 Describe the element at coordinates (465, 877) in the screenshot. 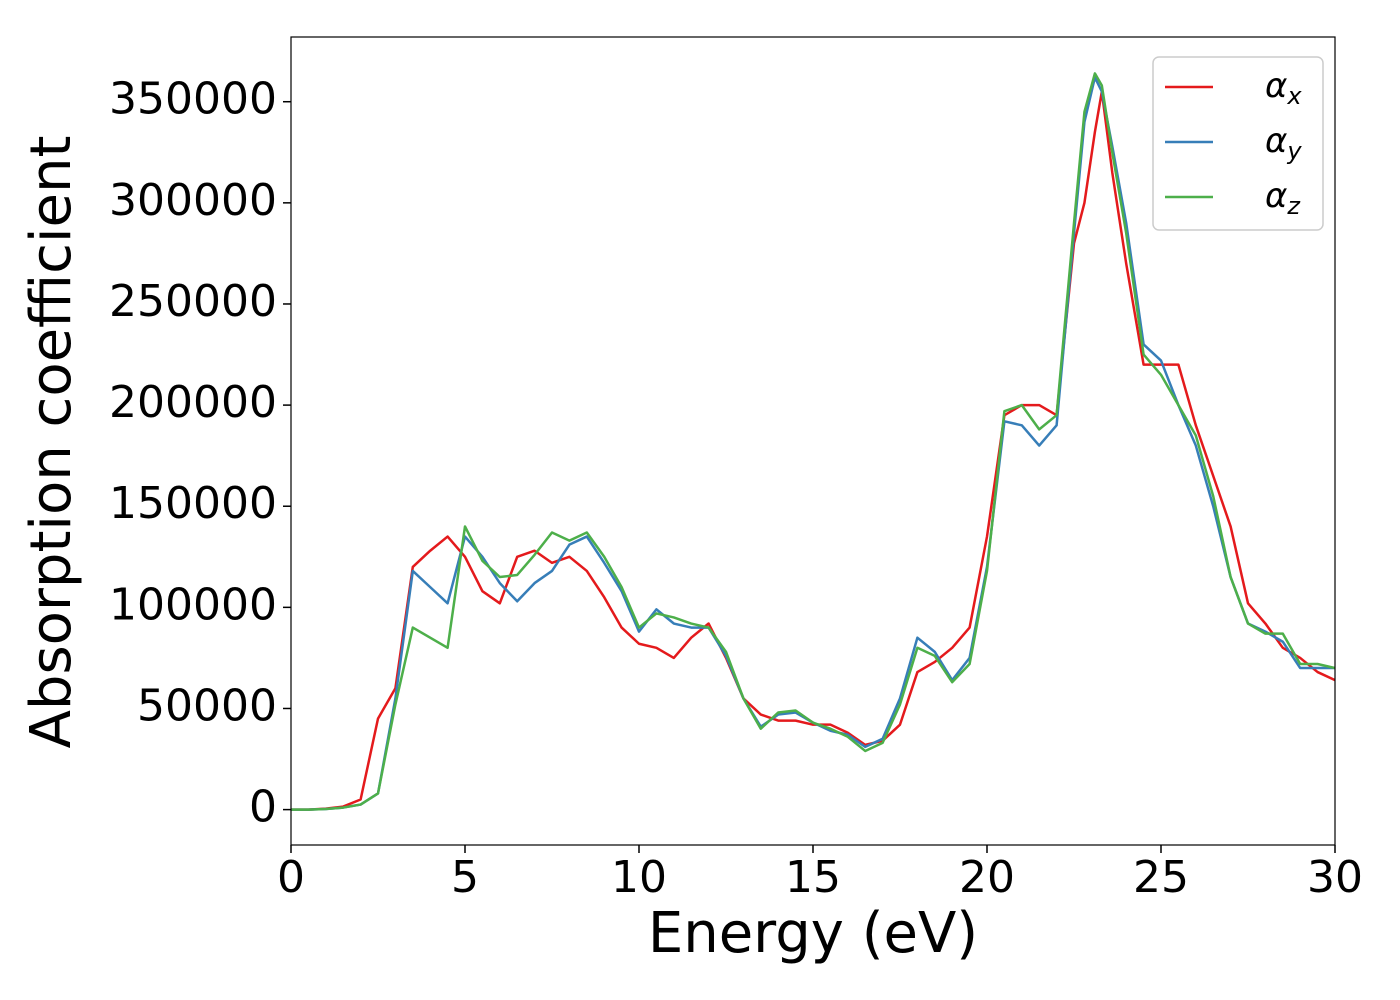

I see `x-tick-label: 5` at that location.